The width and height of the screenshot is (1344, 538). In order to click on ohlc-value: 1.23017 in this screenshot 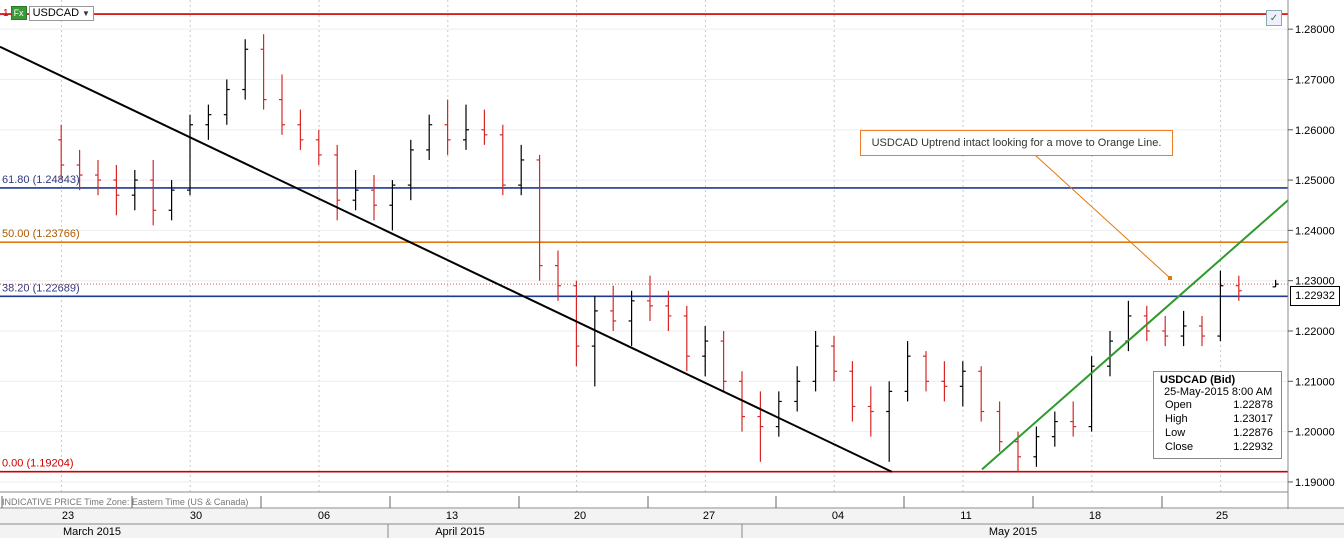, I will do `click(1253, 419)`.